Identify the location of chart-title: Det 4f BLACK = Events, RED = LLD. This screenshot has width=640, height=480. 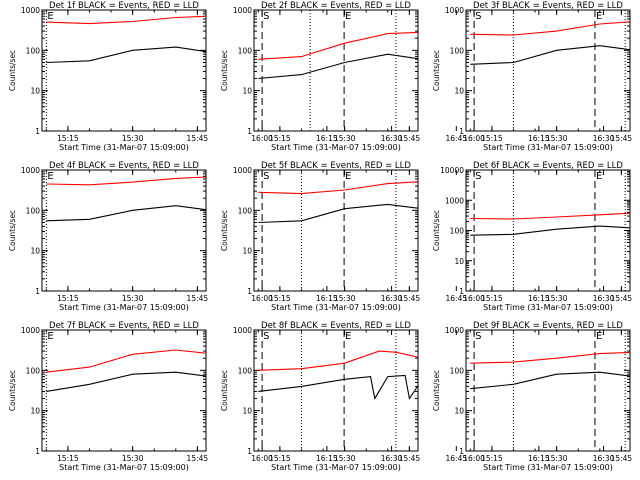
(124, 166).